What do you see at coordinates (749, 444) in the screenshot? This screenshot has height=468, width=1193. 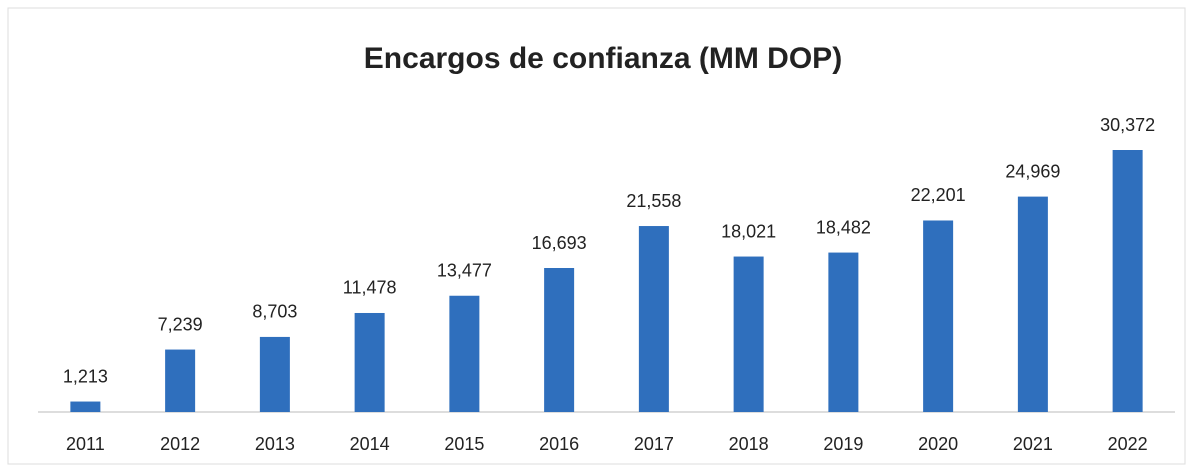 I see `x-tick-label: 2018` at bounding box center [749, 444].